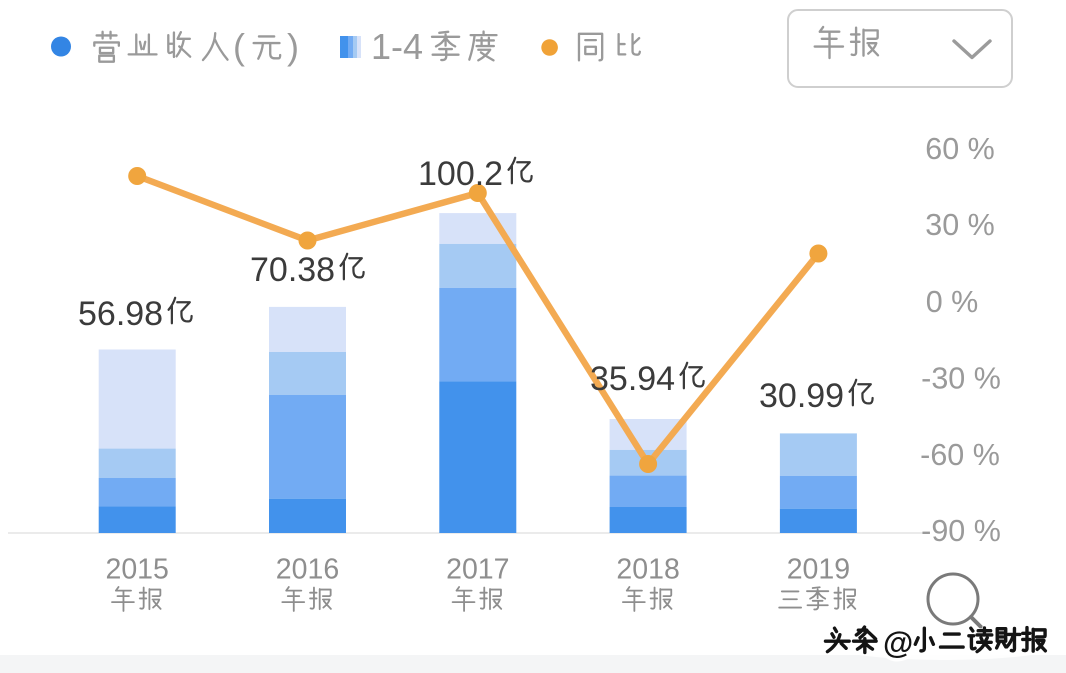 The image size is (1066, 673). I want to click on svg-text: 1-4, so click(397, 46).